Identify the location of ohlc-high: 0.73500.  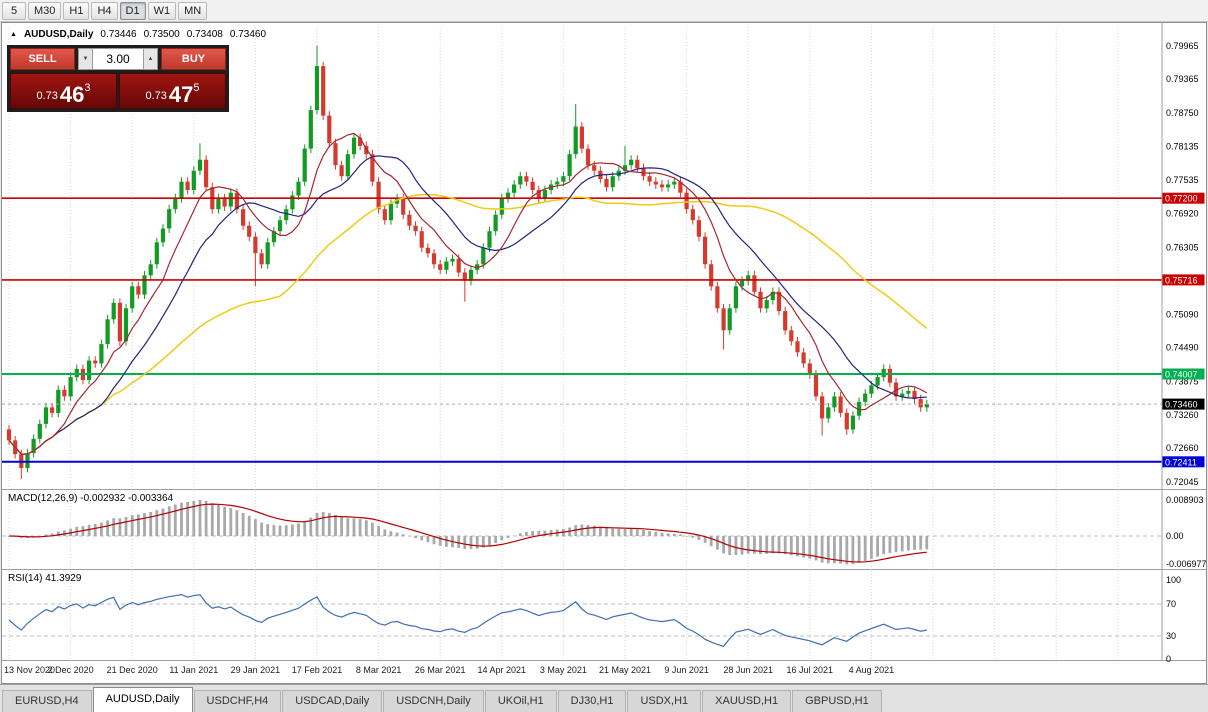
(161, 34).